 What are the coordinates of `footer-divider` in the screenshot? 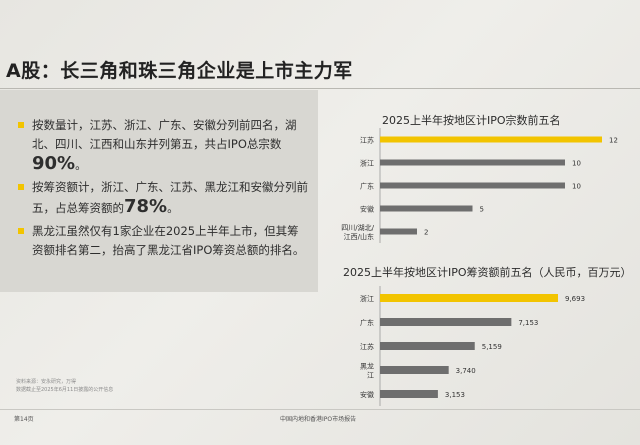 It's located at (320, 409).